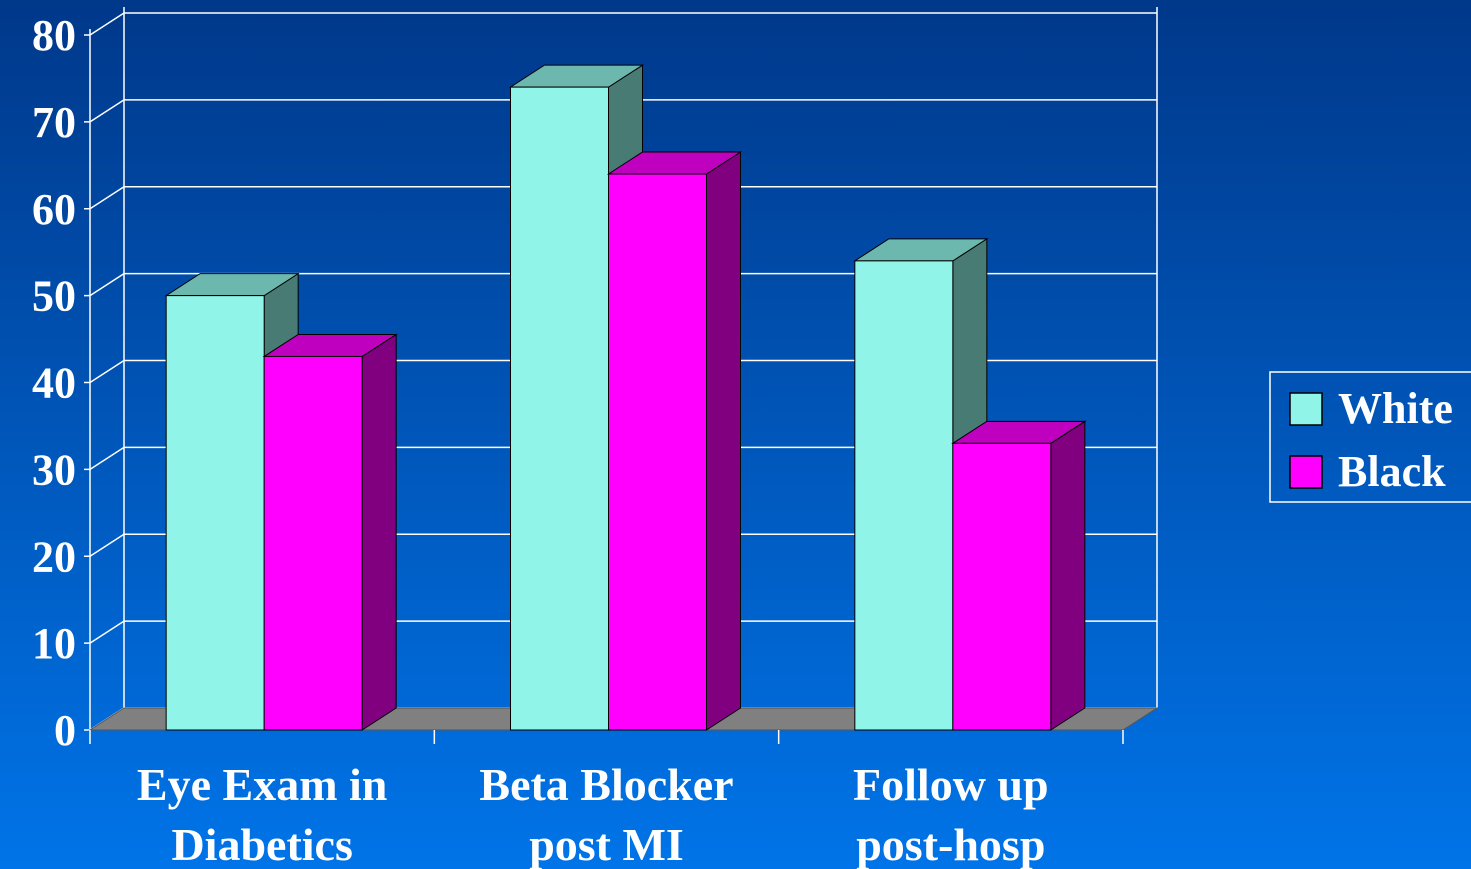 The height and width of the screenshot is (869, 1471). I want to click on legend-label: White, so click(1395, 408).